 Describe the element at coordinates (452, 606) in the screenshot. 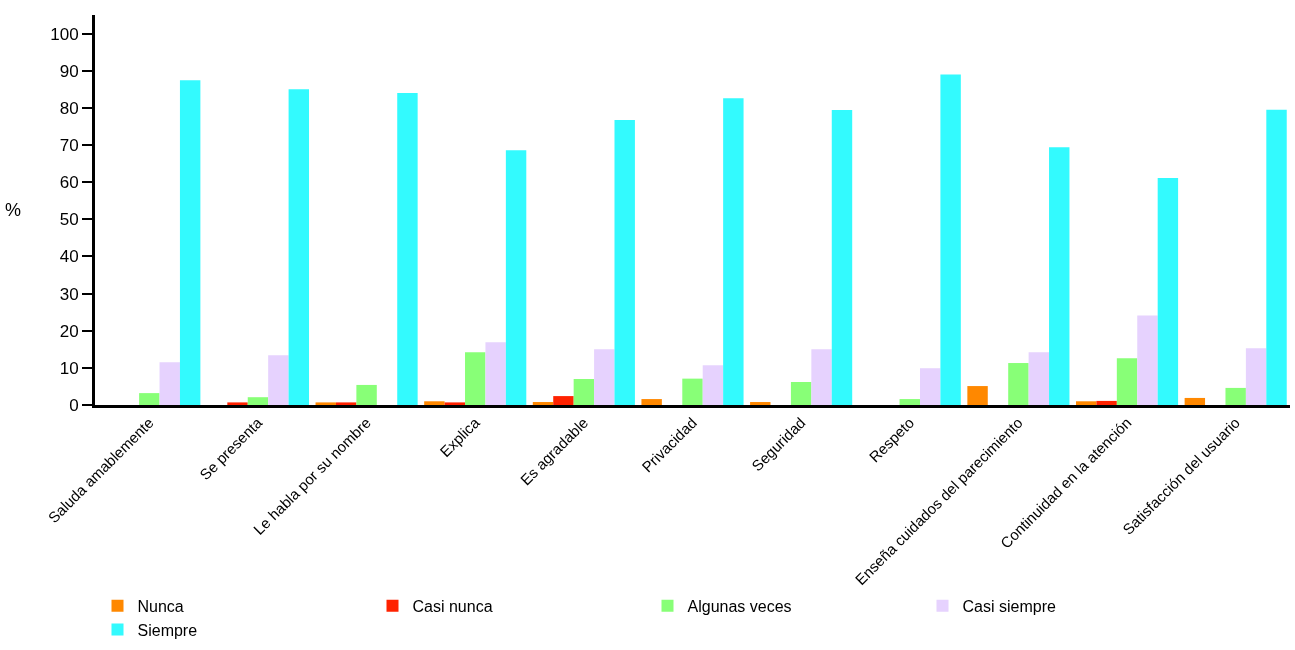

I see `legend-label: Casi nunca` at that location.